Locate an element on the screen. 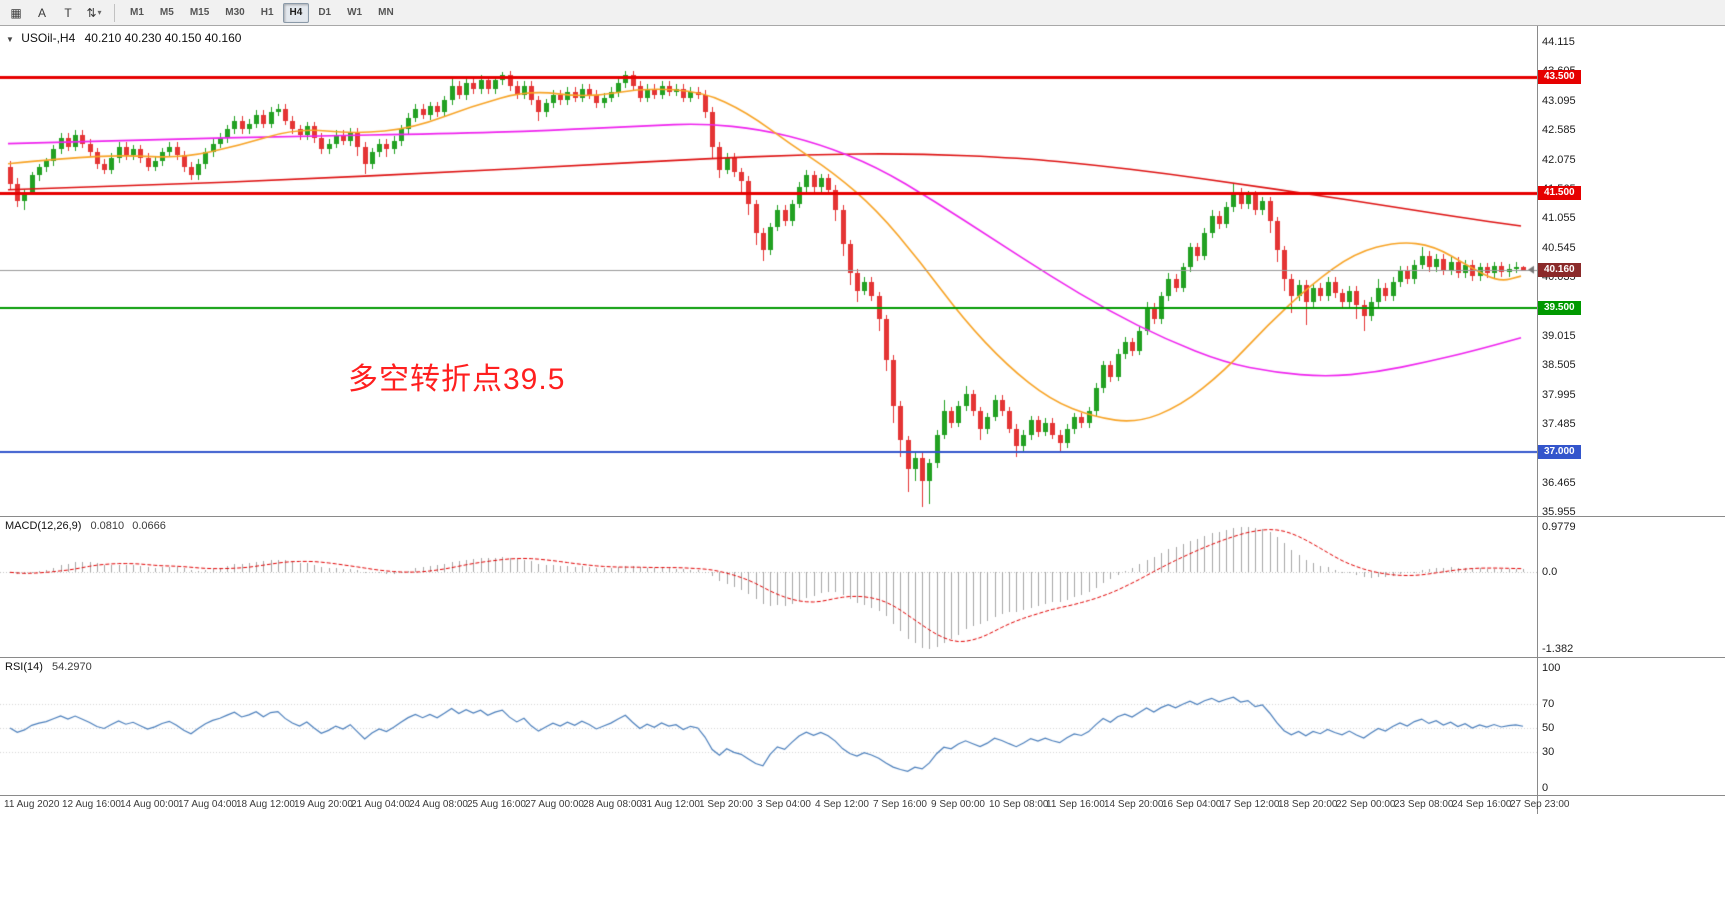  axis-tick-label: 44.115 is located at coordinates (1558, 42).